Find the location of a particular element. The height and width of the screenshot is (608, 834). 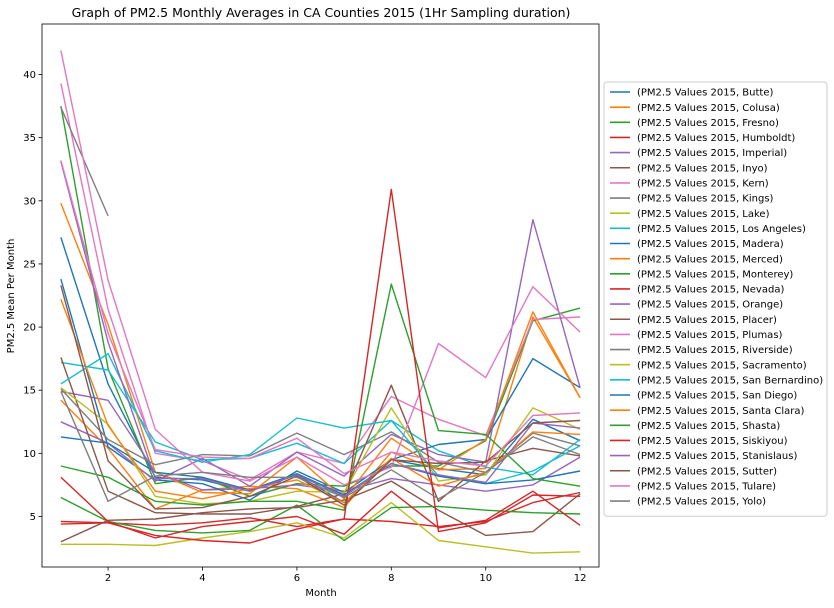

y-tick-label: 10 is located at coordinates (29, 454).